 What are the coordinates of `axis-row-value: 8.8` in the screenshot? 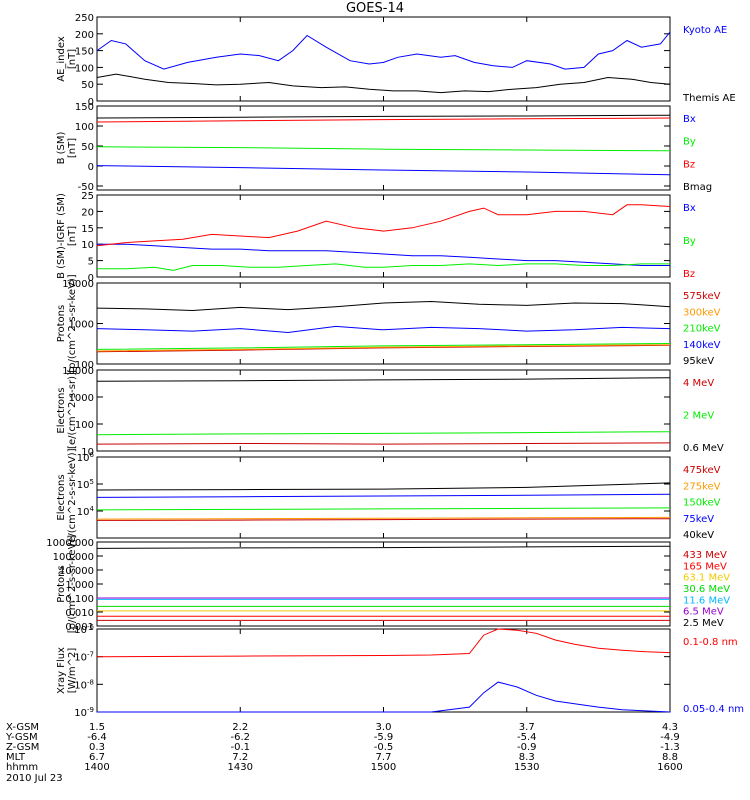 It's located at (670, 757).